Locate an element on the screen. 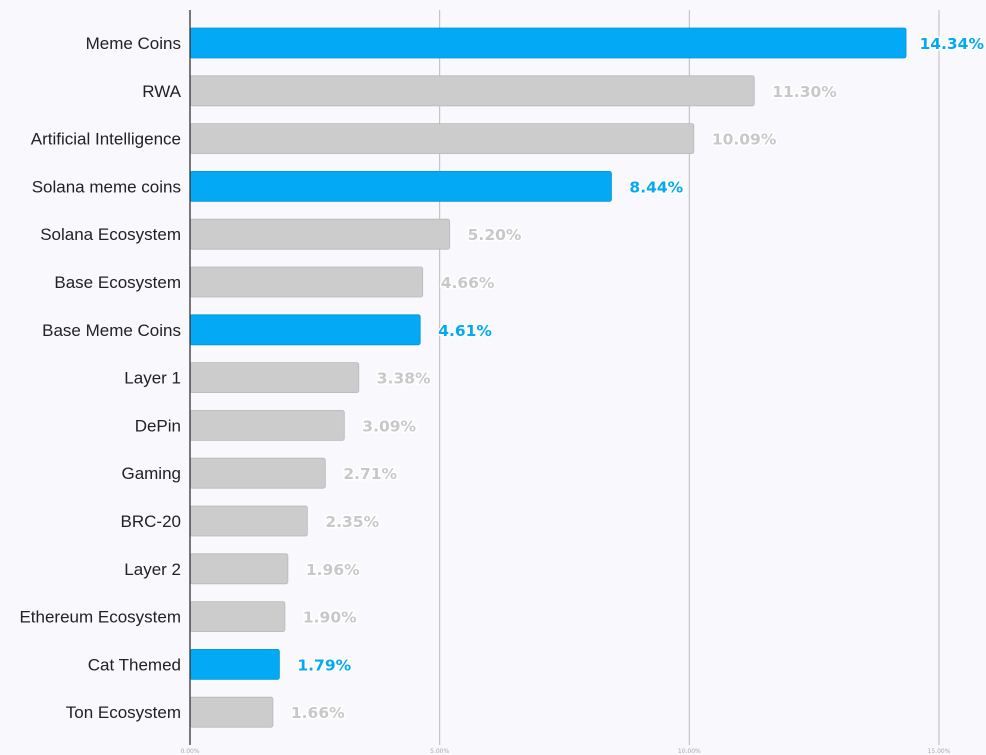 The image size is (986, 755). x-tick-label: 5.00% is located at coordinates (439, 751).